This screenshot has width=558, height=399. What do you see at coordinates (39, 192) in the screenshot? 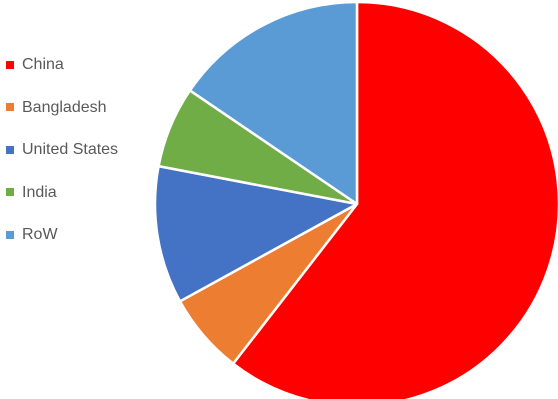
I see `legend-label-3: India` at bounding box center [39, 192].